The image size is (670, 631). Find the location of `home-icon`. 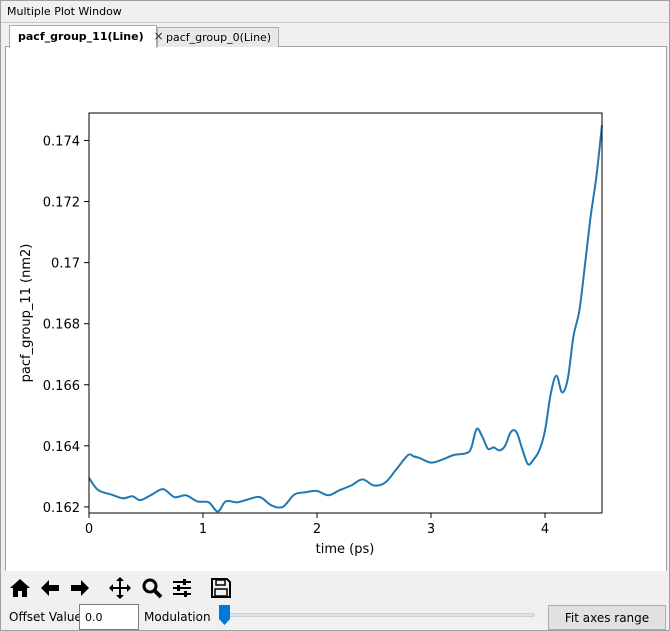

home-icon is located at coordinates (20, 588).